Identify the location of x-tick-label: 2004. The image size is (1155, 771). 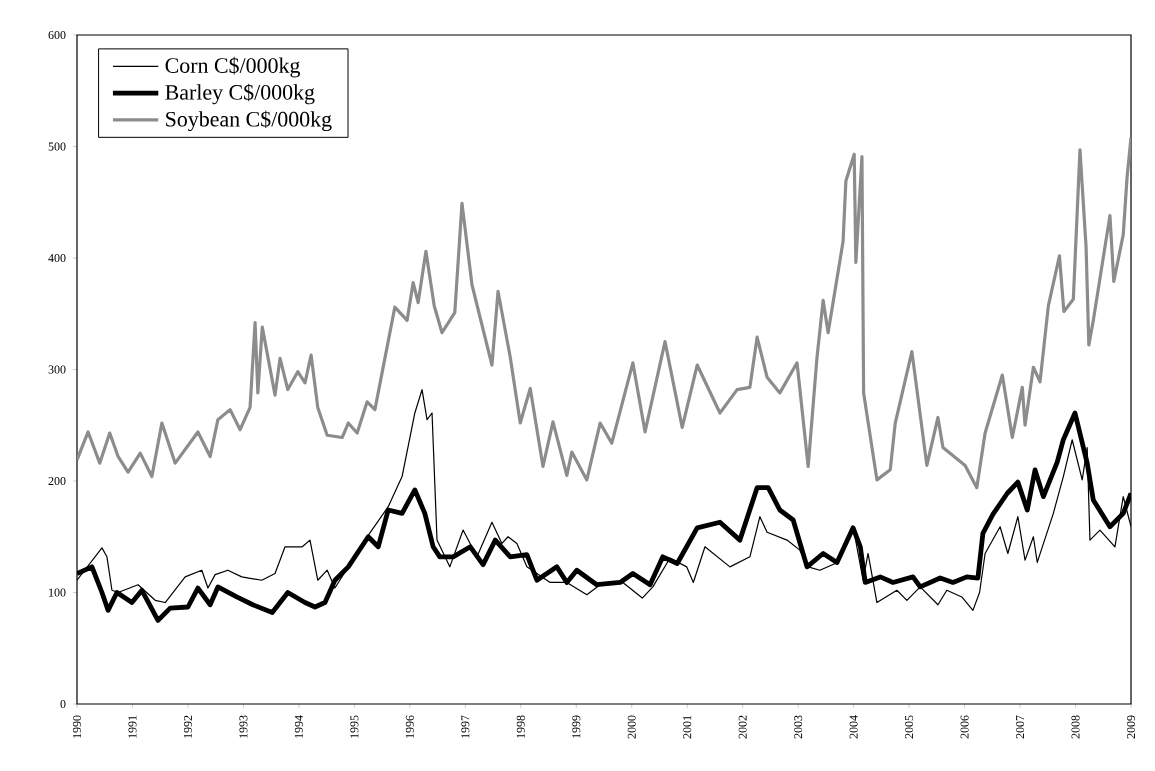
(853, 727).